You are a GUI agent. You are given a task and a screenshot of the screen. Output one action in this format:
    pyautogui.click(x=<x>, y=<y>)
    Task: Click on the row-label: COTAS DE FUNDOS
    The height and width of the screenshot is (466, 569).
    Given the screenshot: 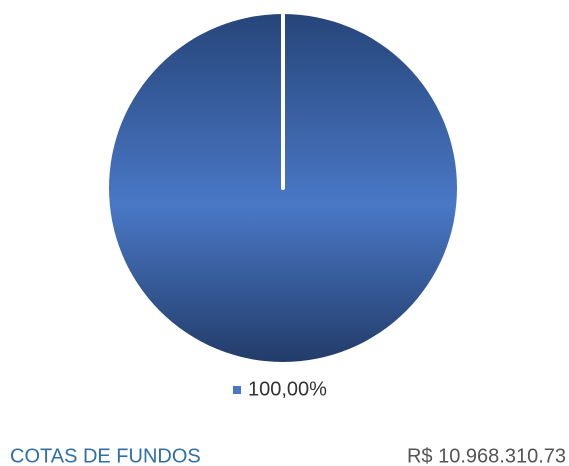 What is the action you would take?
    pyautogui.click(x=105, y=455)
    